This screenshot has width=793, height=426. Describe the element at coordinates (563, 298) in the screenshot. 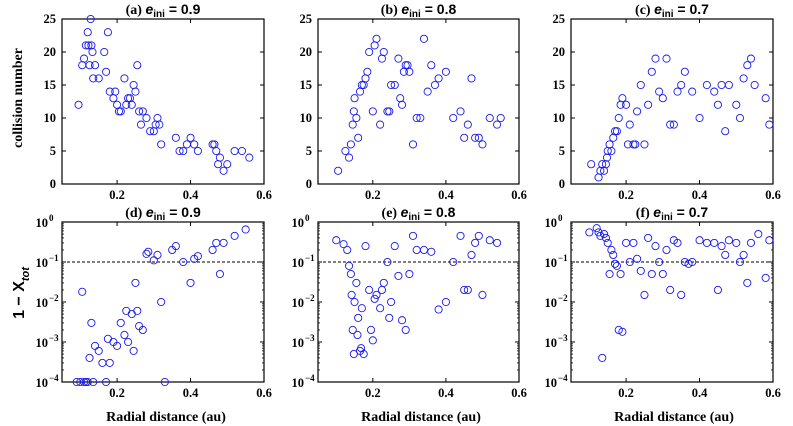

I see `y-tick-label-exponent: −2` at that location.